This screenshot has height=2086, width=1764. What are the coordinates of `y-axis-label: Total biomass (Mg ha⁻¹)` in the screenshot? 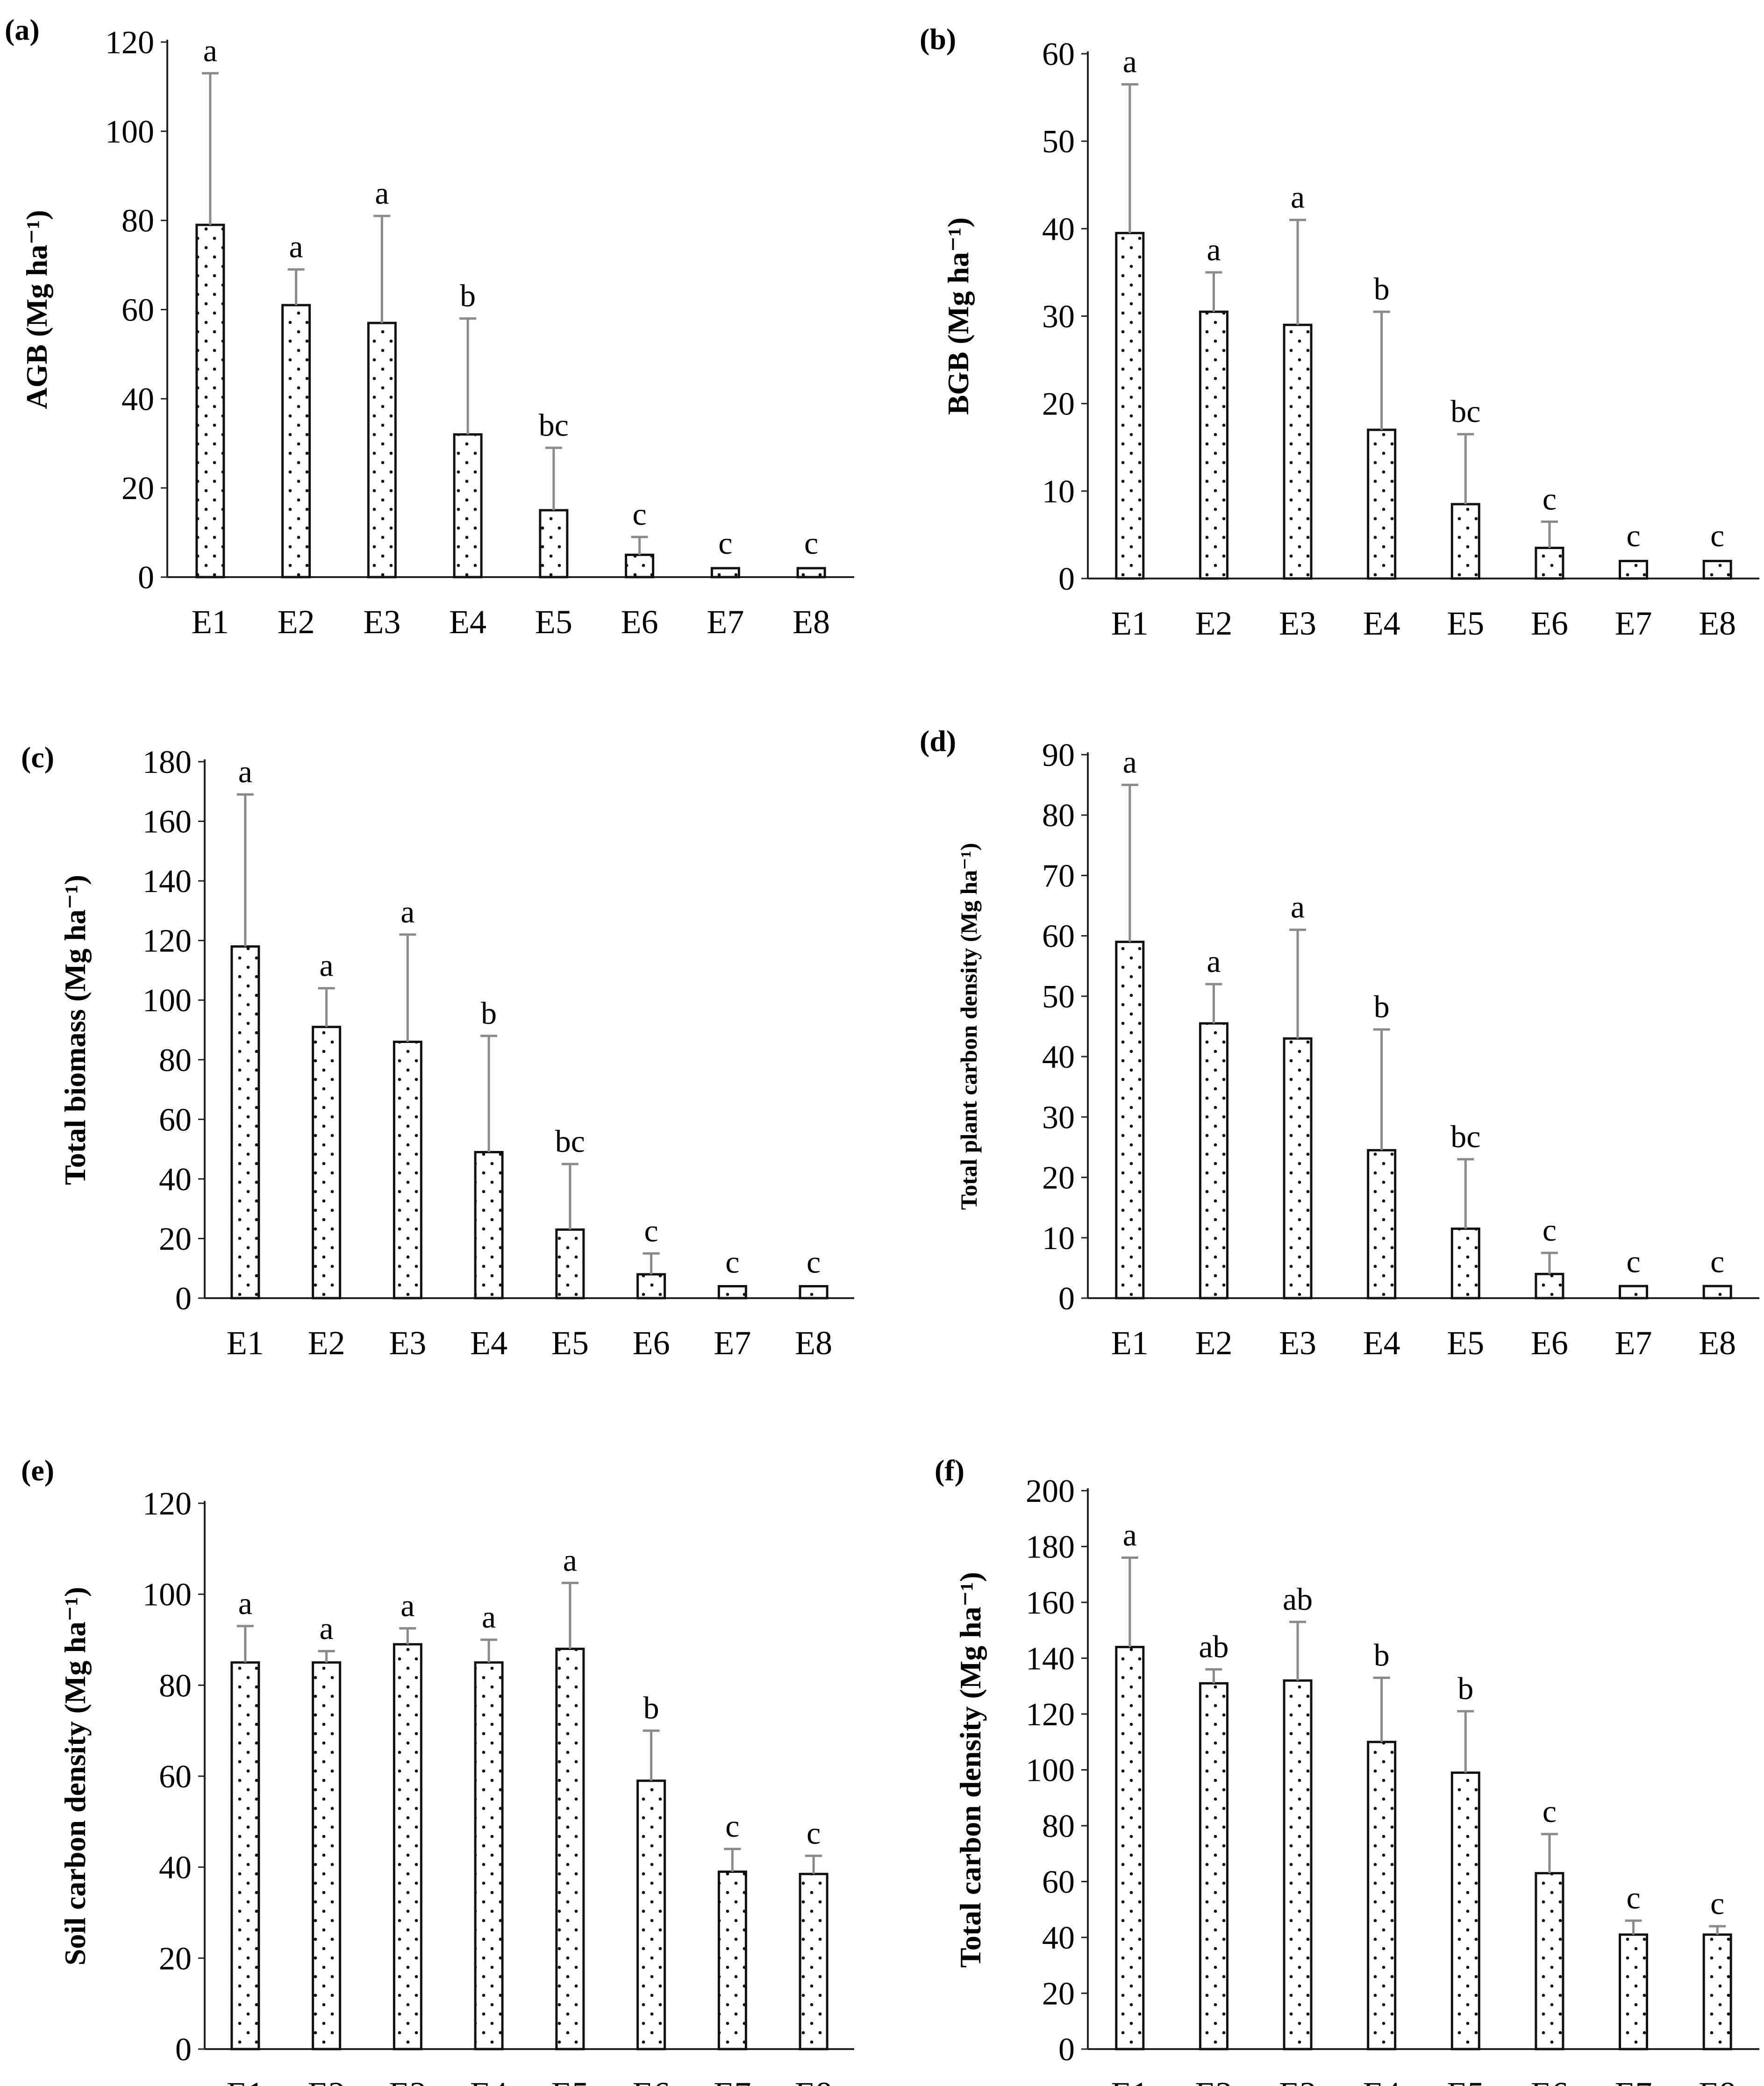 It's located at (75, 1030).